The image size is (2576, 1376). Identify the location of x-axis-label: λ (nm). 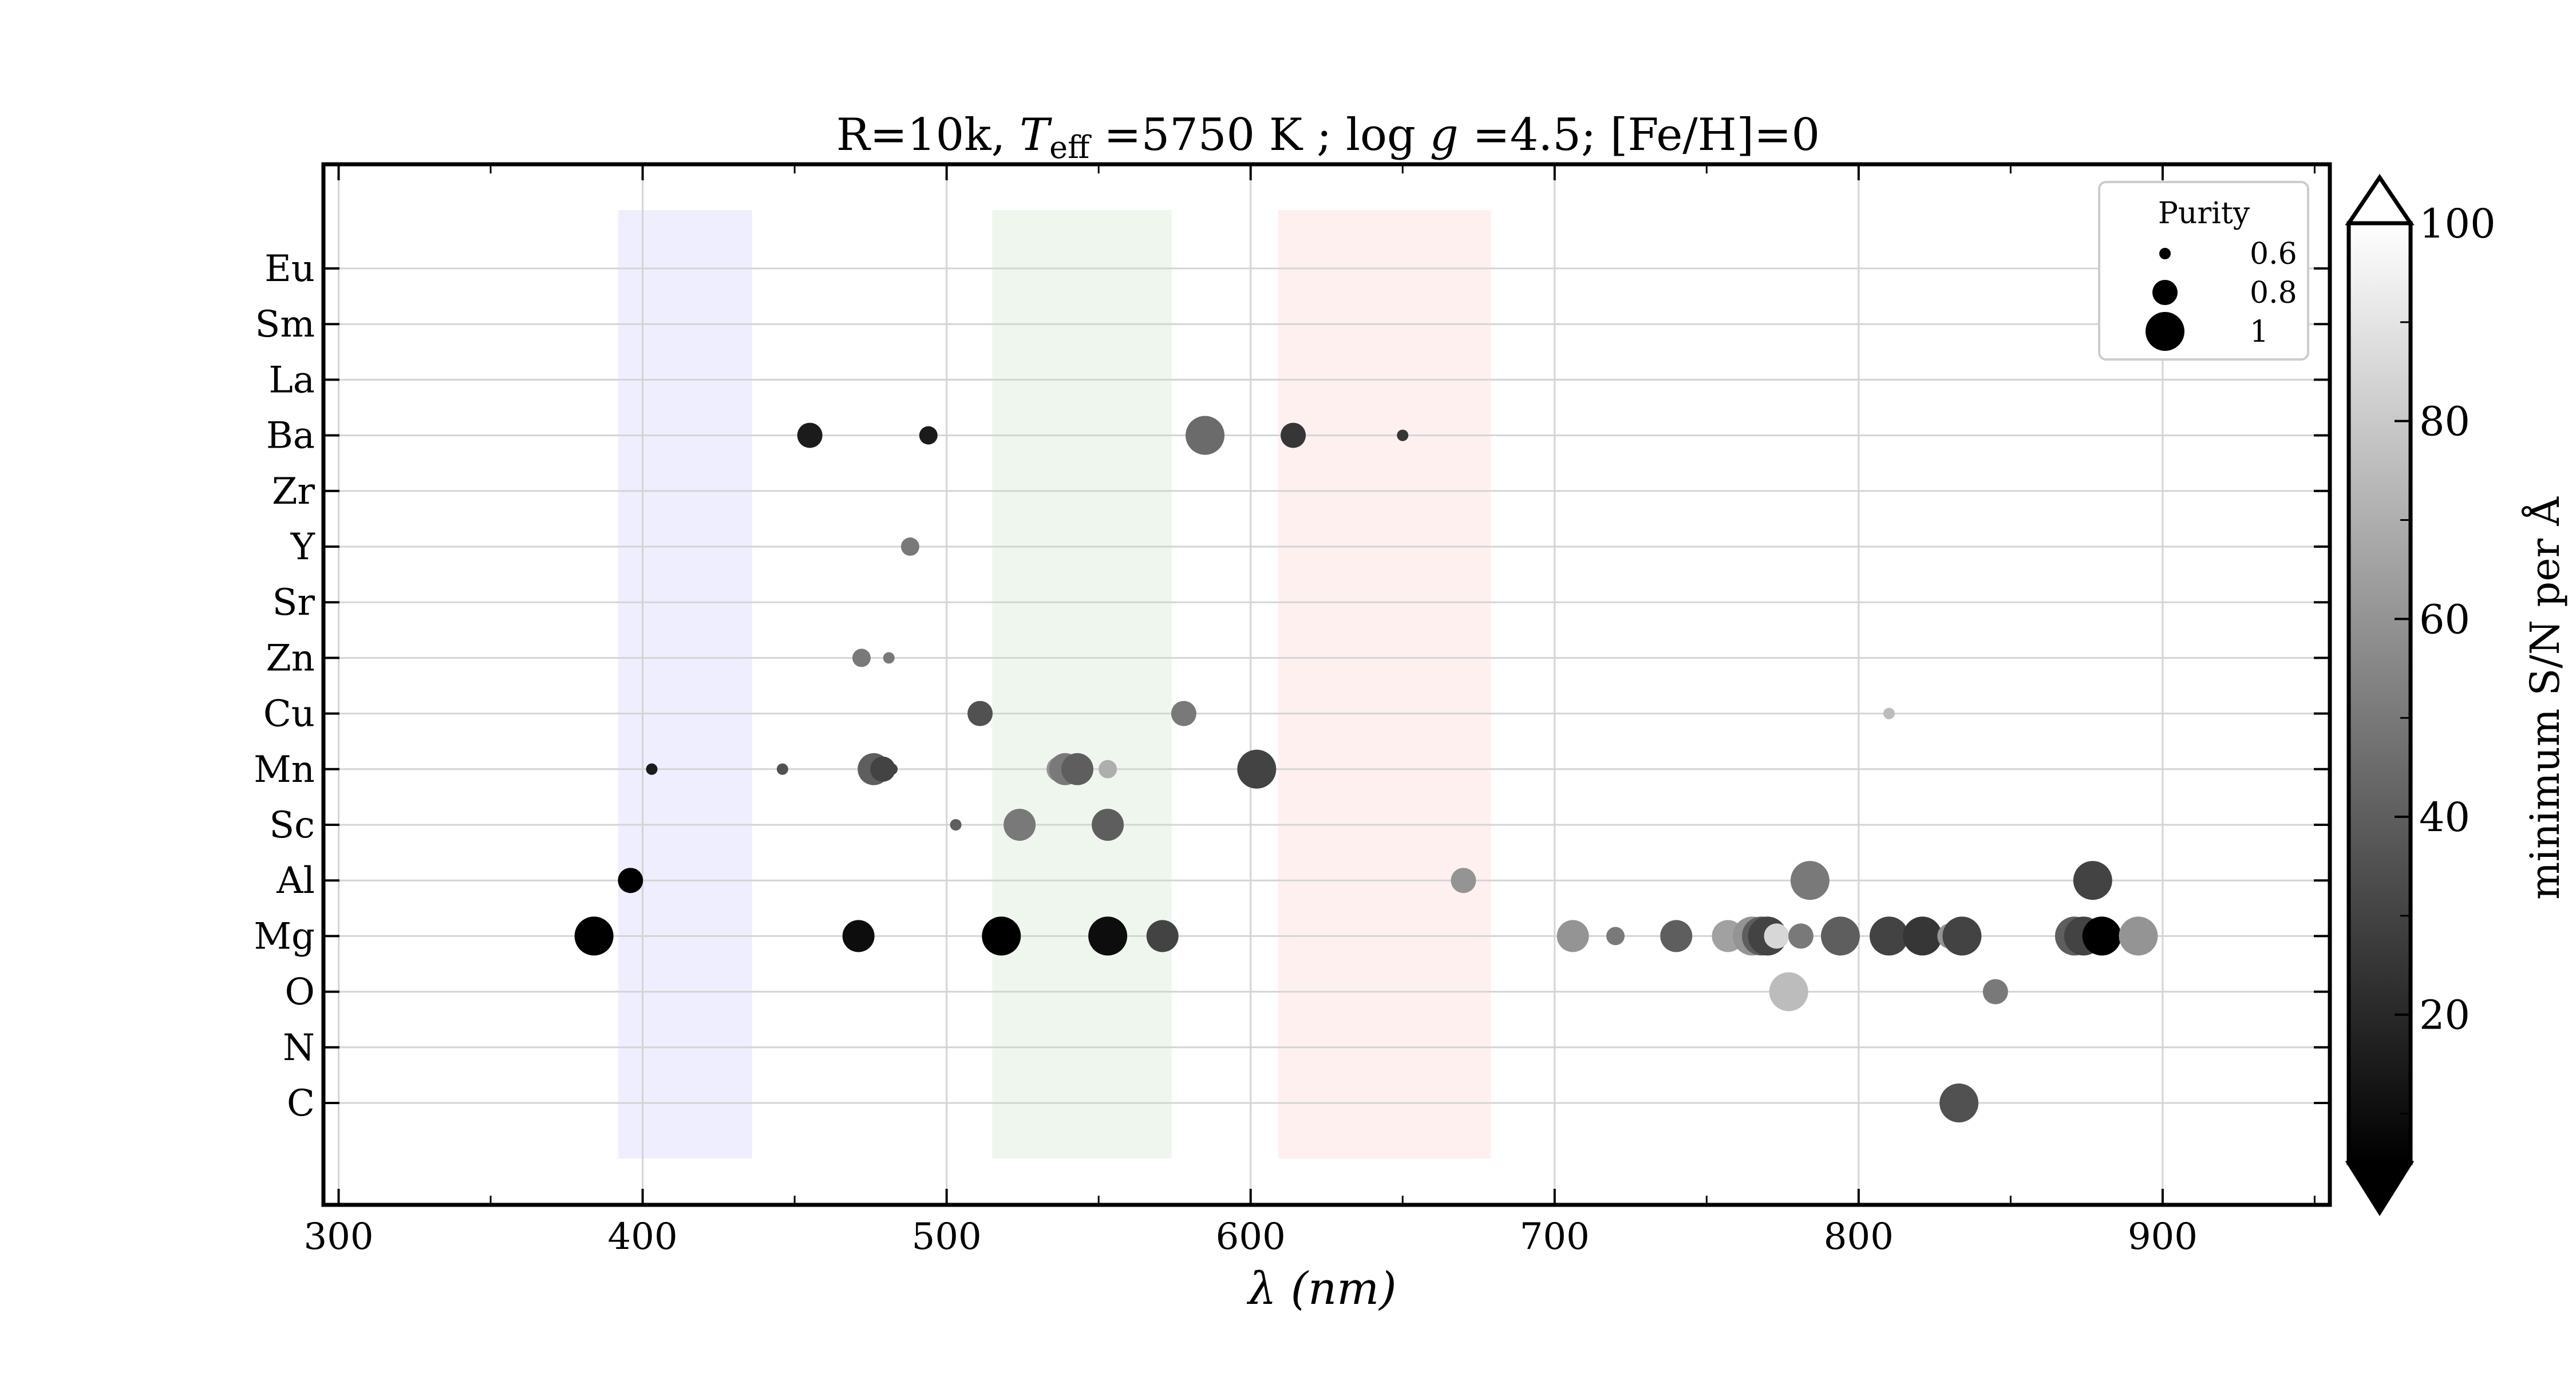
(1321, 1289).